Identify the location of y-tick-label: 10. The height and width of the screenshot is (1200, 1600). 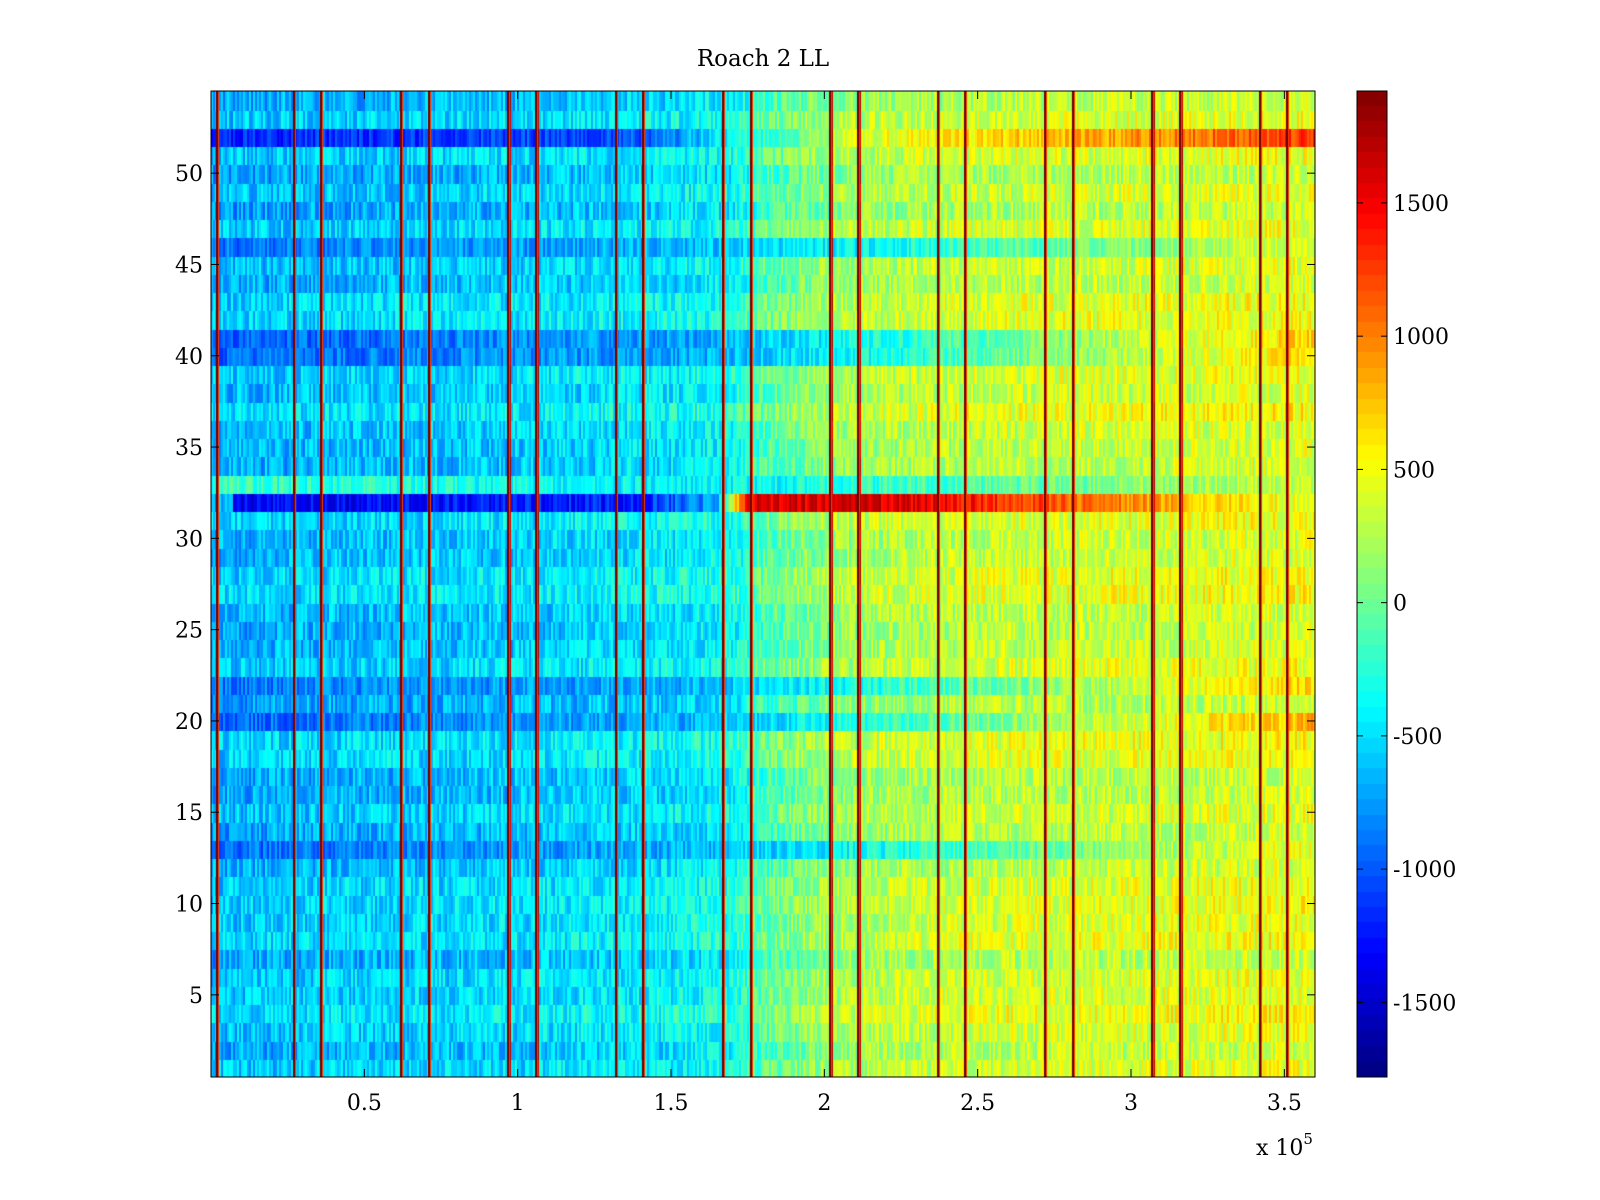
(189, 905).